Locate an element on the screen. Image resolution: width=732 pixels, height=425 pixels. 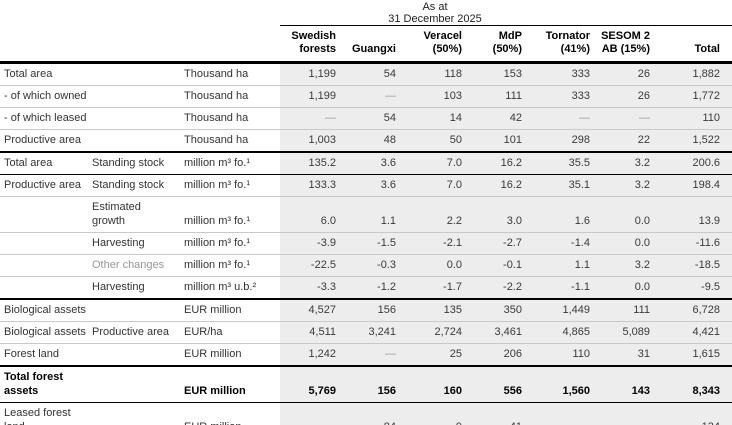
row-unit: EUR/ha is located at coordinates (232, 332).